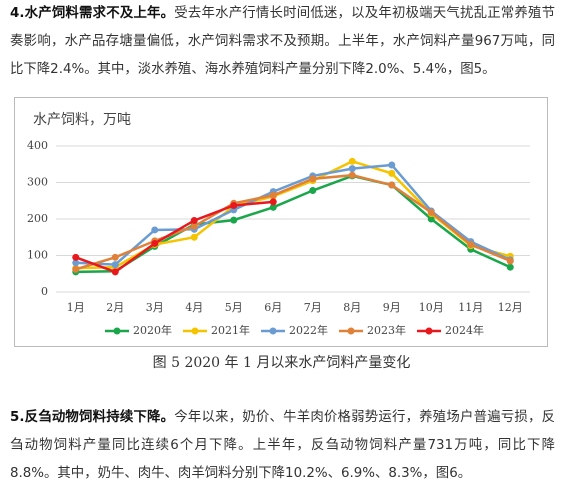 Image resolution: width=563 pixels, height=490 pixels. Describe the element at coordinates (155, 307) in the screenshot. I see `x-tick-label: 3月` at that location.